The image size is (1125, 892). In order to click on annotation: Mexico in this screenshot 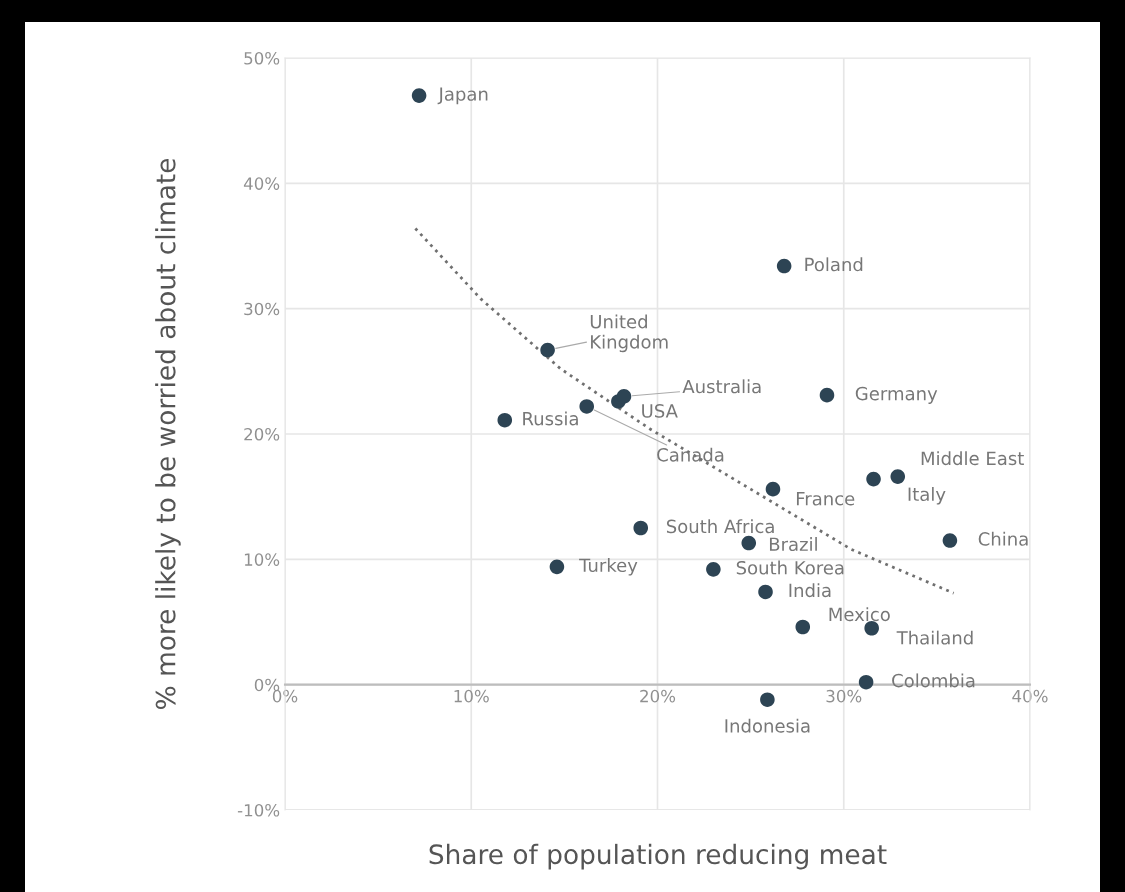, I will do `click(859, 614)`.